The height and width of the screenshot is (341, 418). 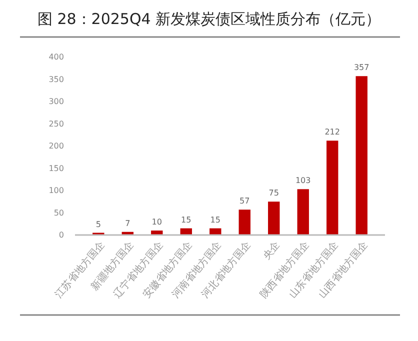 I want to click on y-tick-label: 300, so click(x=56, y=101).